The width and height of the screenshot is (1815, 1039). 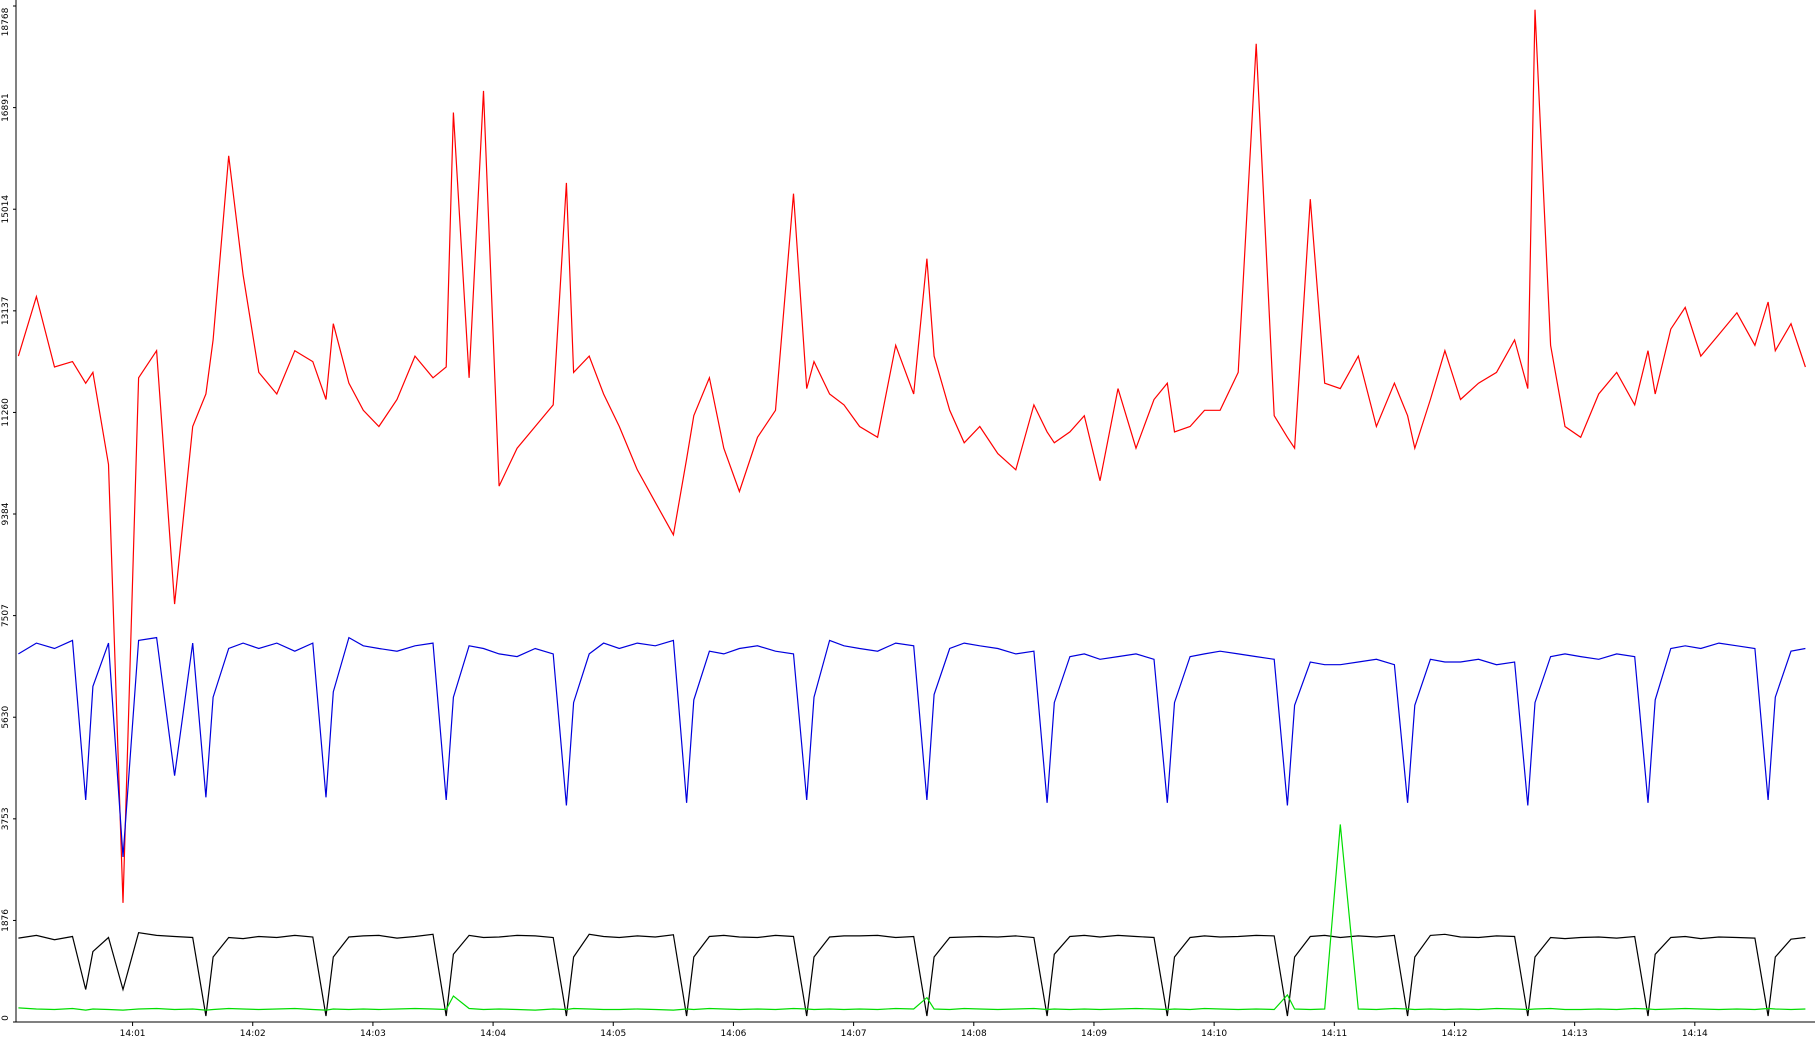 What do you see at coordinates (133, 1034) in the screenshot?
I see `x-tick-label: 14:01` at bounding box center [133, 1034].